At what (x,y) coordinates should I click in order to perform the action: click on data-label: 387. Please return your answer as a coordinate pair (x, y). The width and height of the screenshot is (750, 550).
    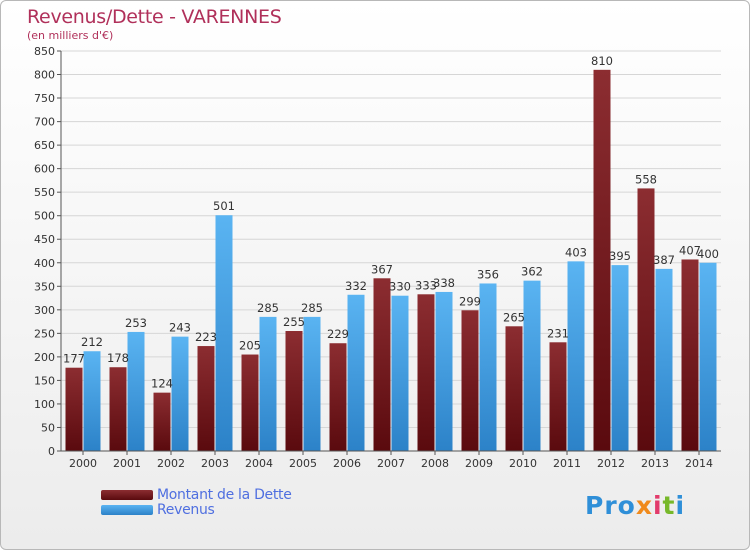
    Looking at the image, I should click on (664, 260).